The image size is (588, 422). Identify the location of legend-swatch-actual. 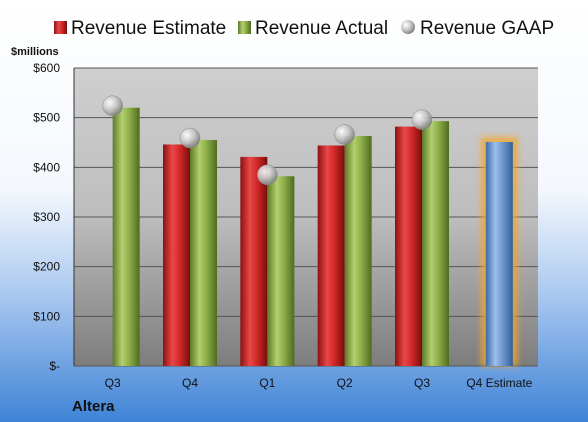
(244, 27).